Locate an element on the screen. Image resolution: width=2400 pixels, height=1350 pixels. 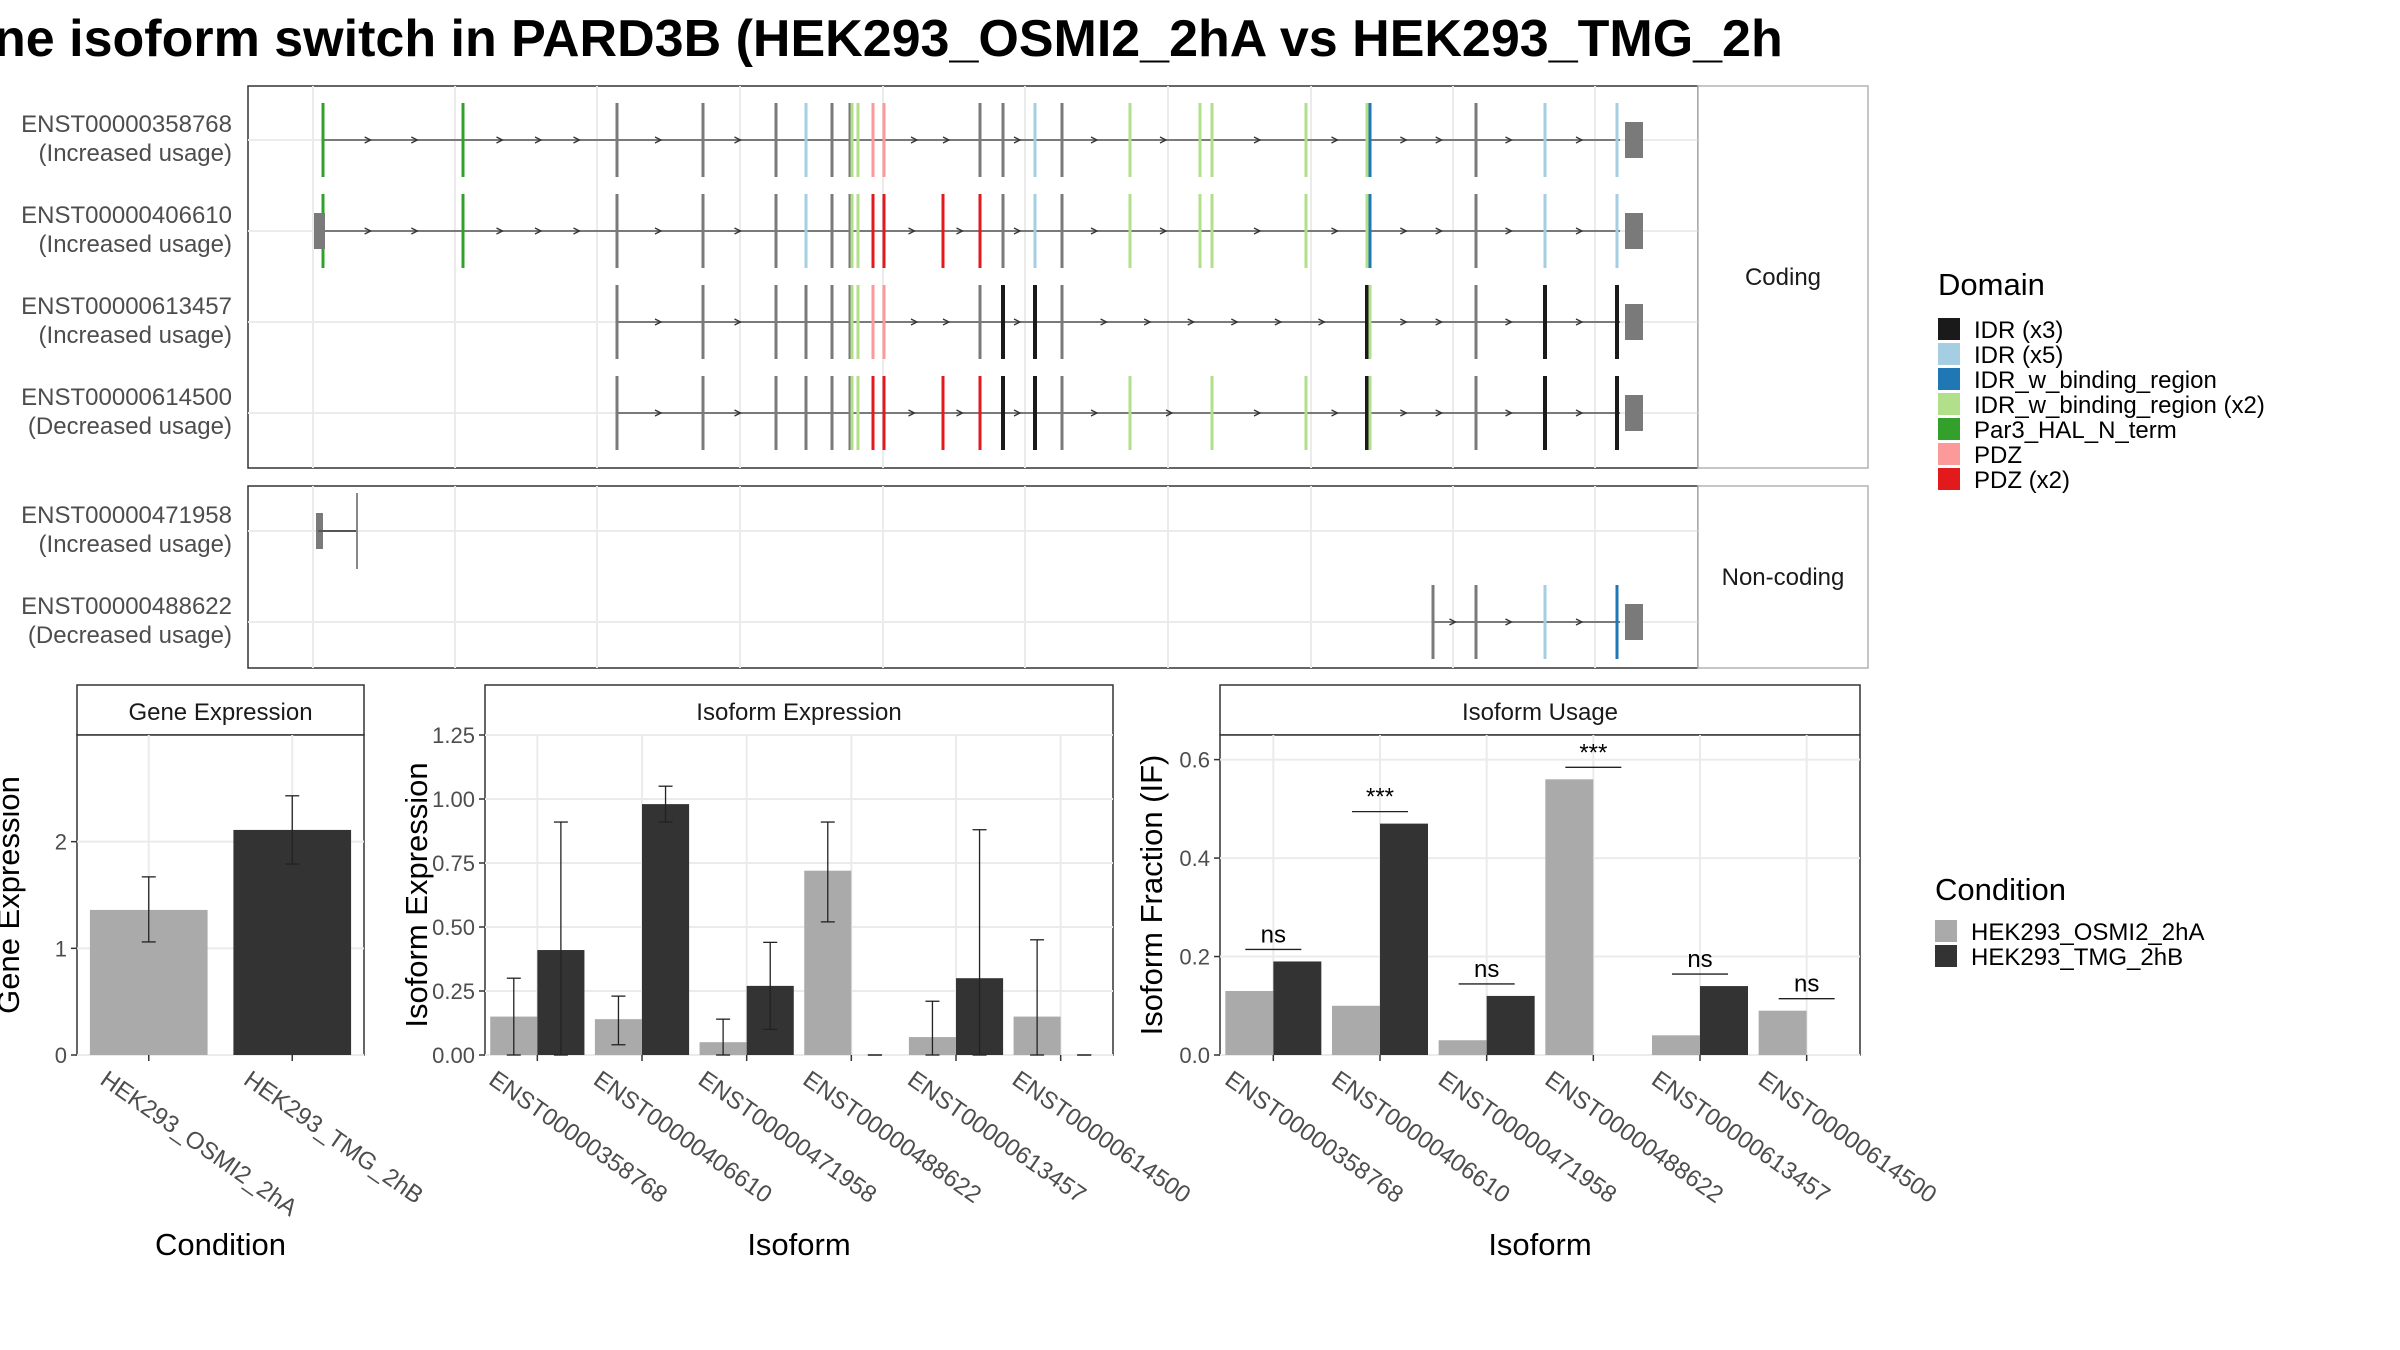
y-tick-label: 0.75 is located at coordinates (453, 863).